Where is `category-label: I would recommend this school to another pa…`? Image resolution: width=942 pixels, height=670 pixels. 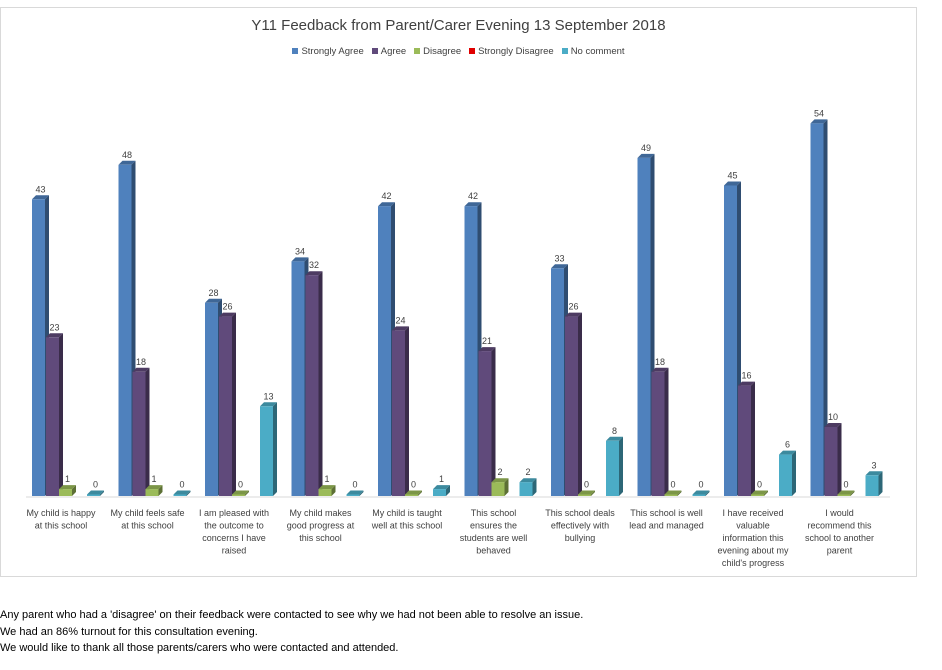
category-label: I would recommend this school to another pa… is located at coordinates (839, 532).